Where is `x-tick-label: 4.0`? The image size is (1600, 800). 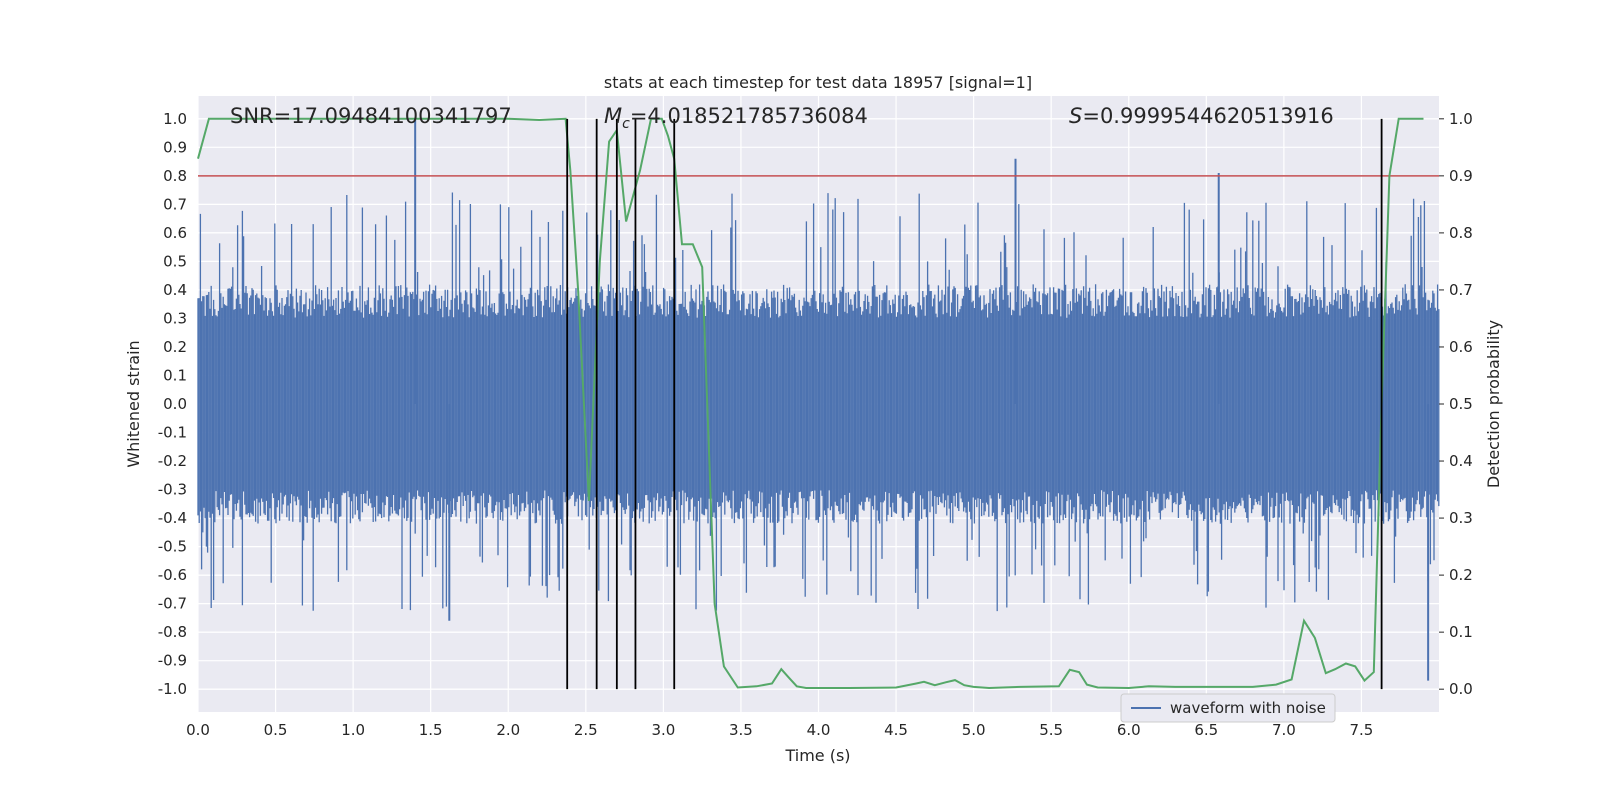
x-tick-label: 4.0 is located at coordinates (819, 730).